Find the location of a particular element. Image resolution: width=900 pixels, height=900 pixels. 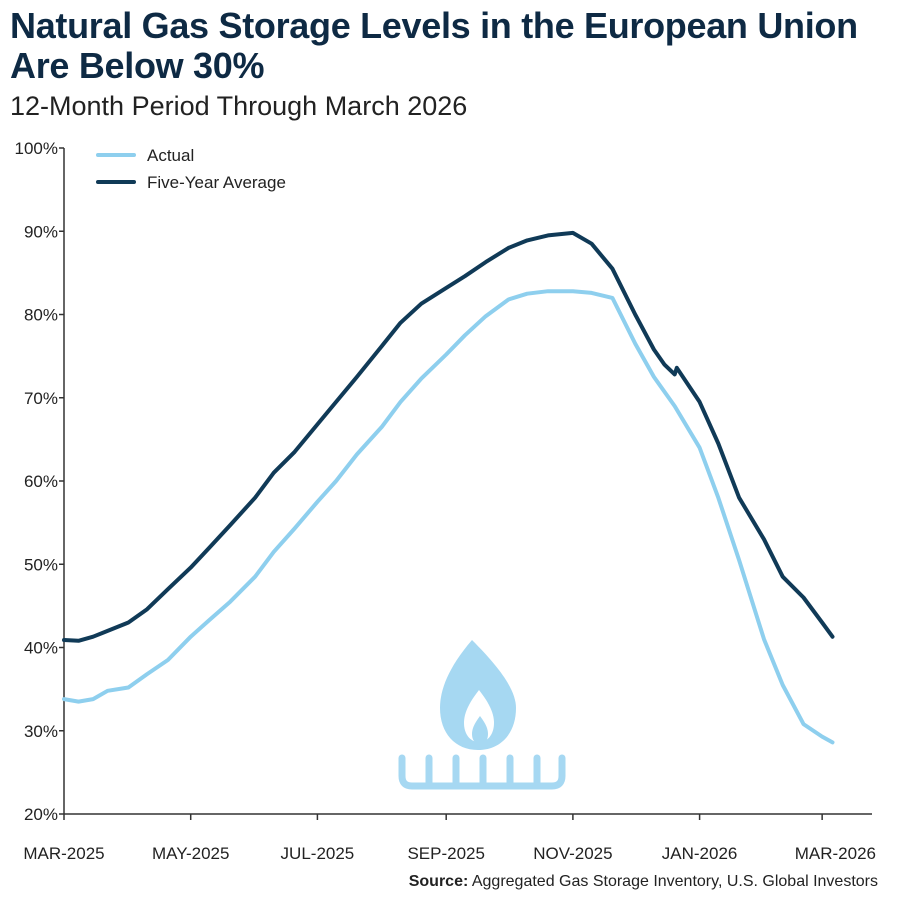

y-tick-label: 100% is located at coordinates (36, 148).